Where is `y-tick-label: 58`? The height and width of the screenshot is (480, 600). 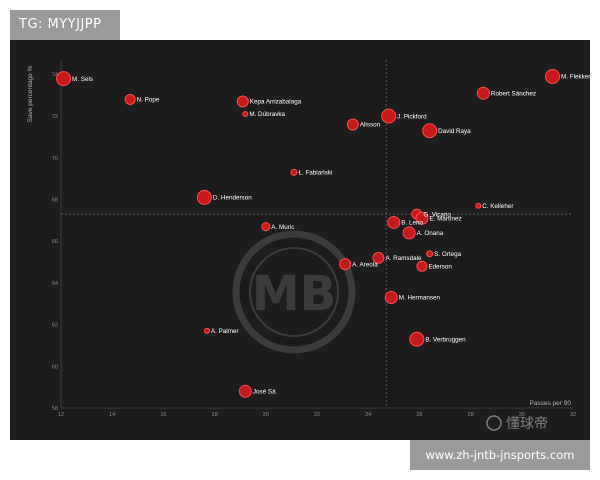
y-tick-label: 58 is located at coordinates (55, 409).